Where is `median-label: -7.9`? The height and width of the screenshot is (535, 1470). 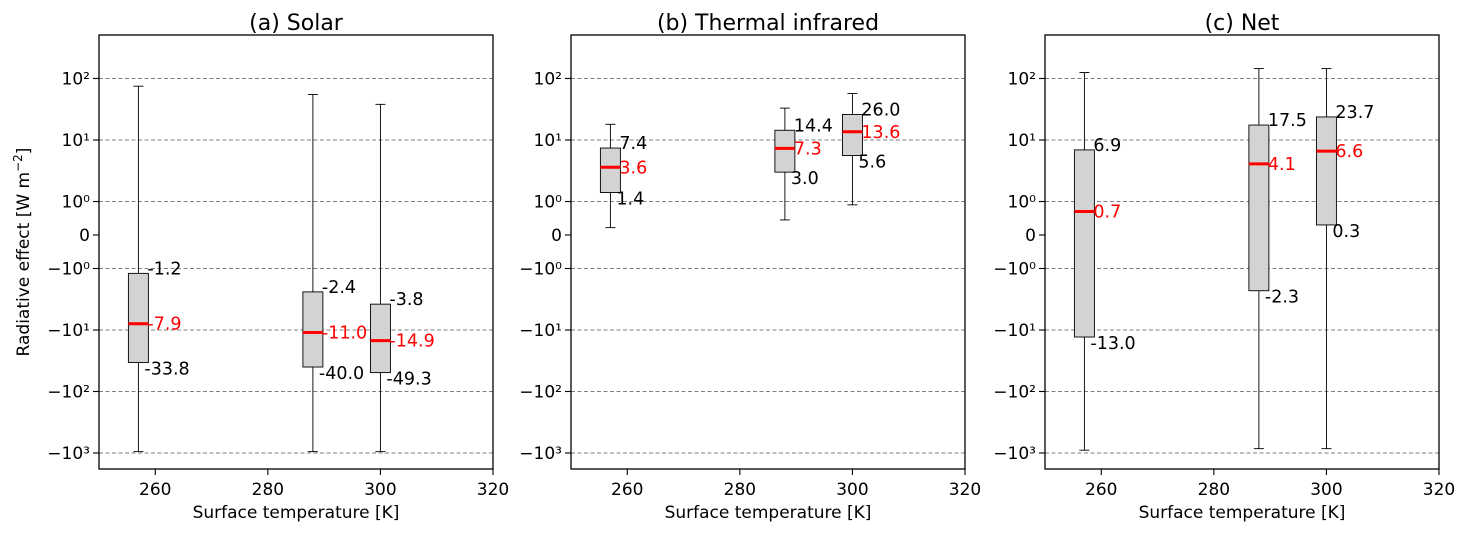 median-label: -7.9 is located at coordinates (164, 325).